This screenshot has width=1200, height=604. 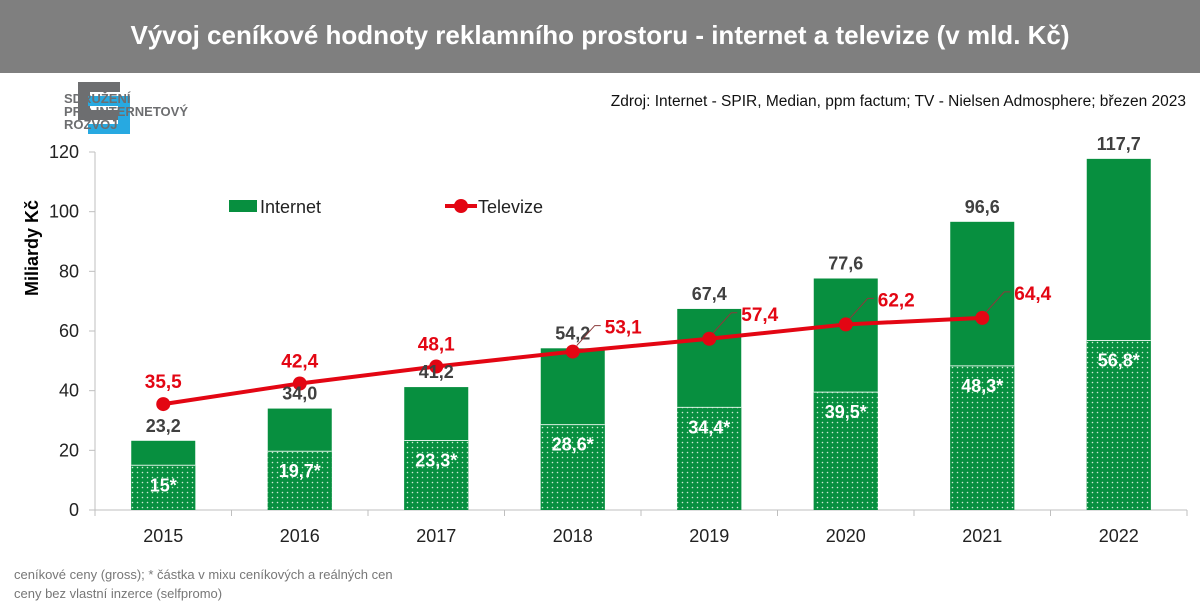 I want to click on data-label-internet-mix: 23,3*, so click(x=436, y=460).